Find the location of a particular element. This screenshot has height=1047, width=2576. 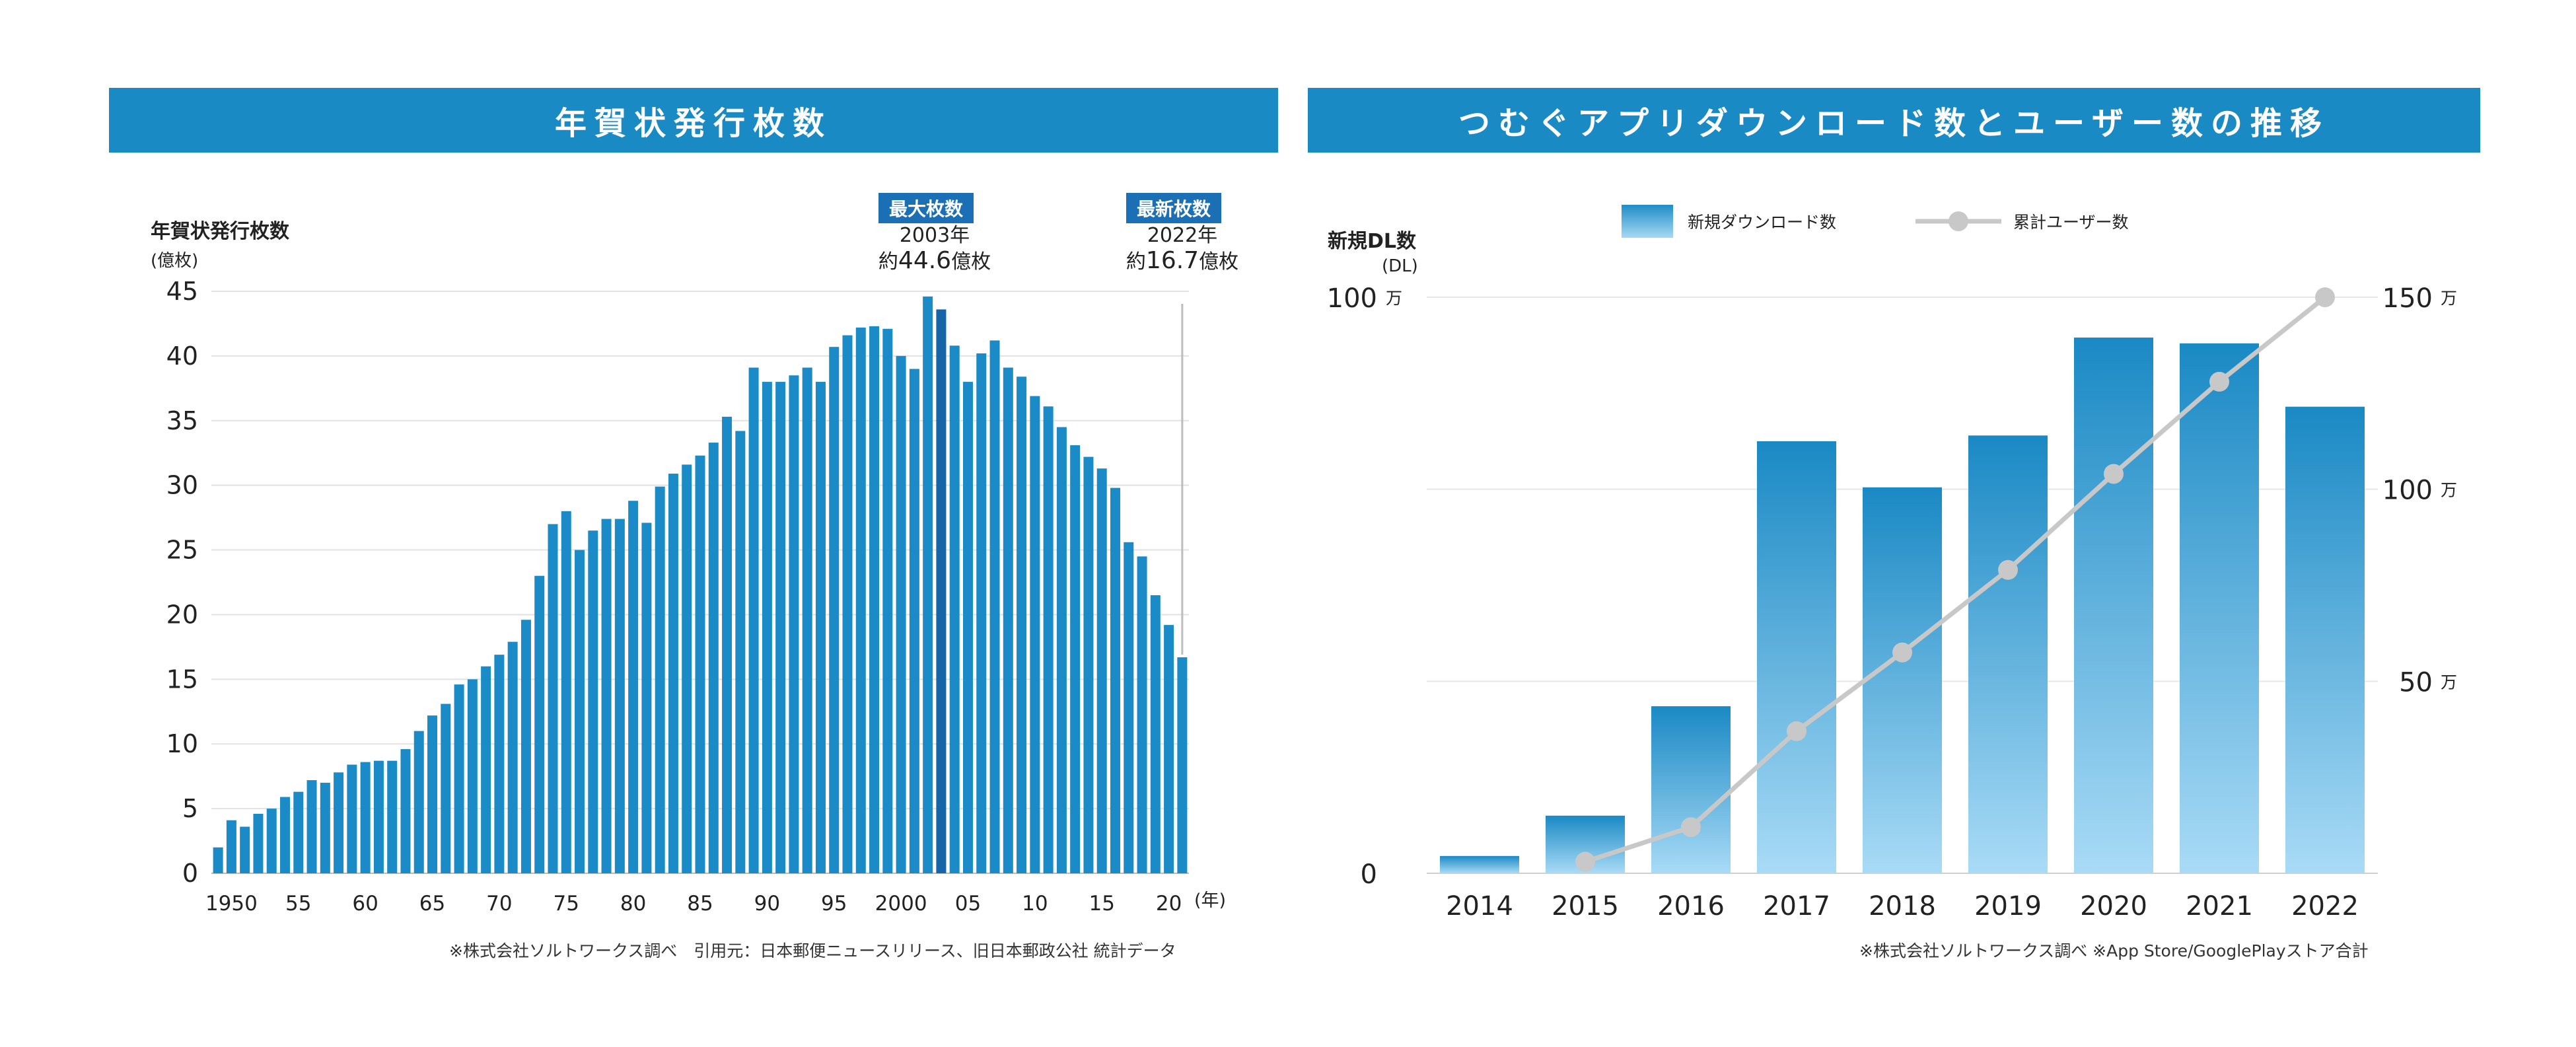

bar-1997 is located at coordinates (860, 600).